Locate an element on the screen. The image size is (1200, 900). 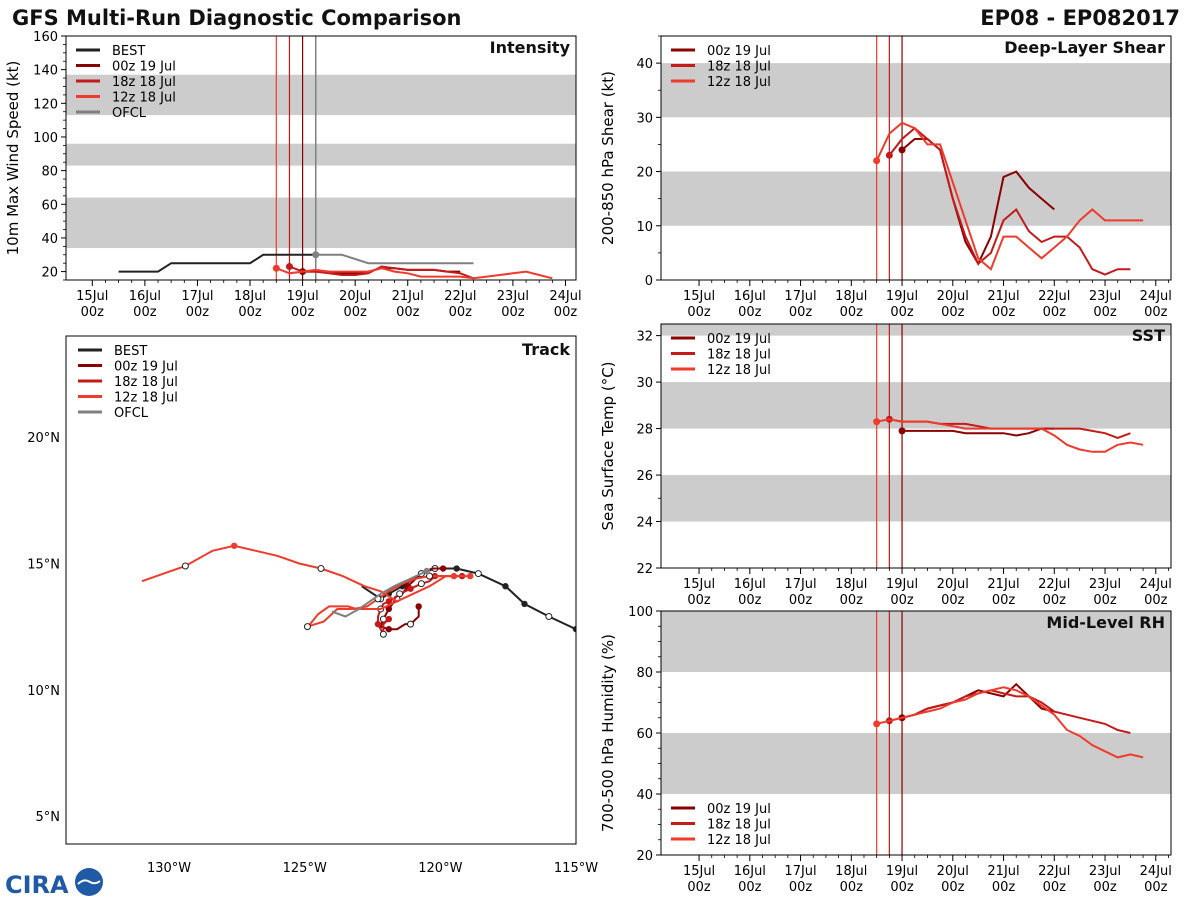
cira-wave-icon is located at coordinates (89, 882).